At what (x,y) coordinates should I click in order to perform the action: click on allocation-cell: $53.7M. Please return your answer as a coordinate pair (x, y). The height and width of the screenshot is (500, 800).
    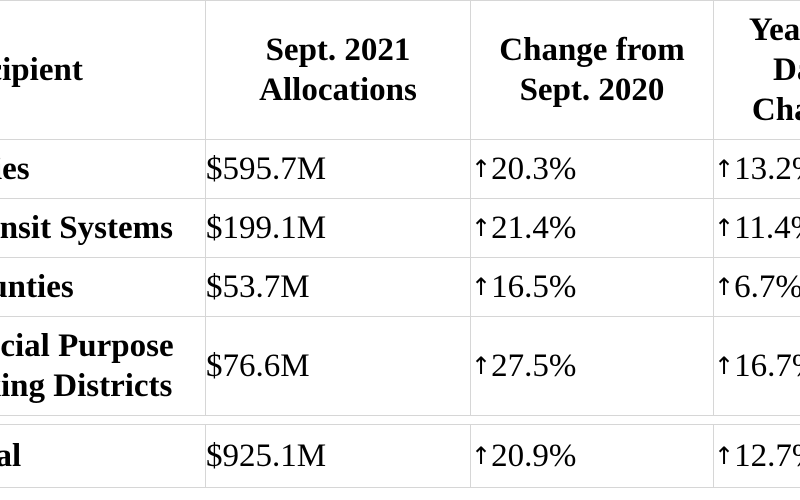
    Looking at the image, I should click on (338, 287).